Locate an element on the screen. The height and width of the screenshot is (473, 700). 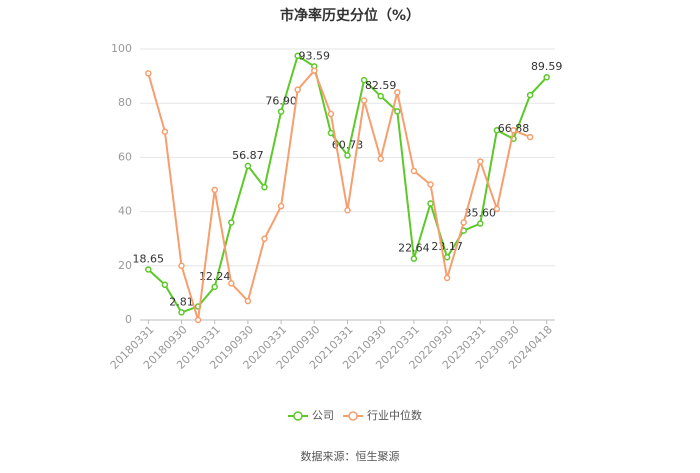
chart-title: 市净率历史分位（%） is located at coordinates (350, 15).